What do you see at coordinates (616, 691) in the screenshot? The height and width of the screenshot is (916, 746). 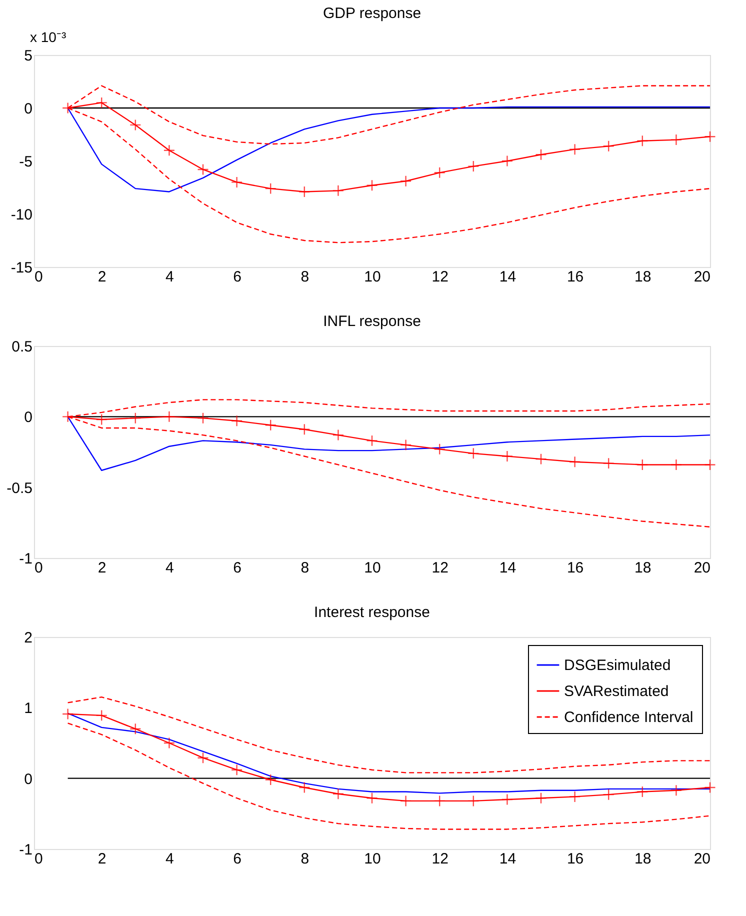 I see `legend-label: SVARestimated` at bounding box center [616, 691].